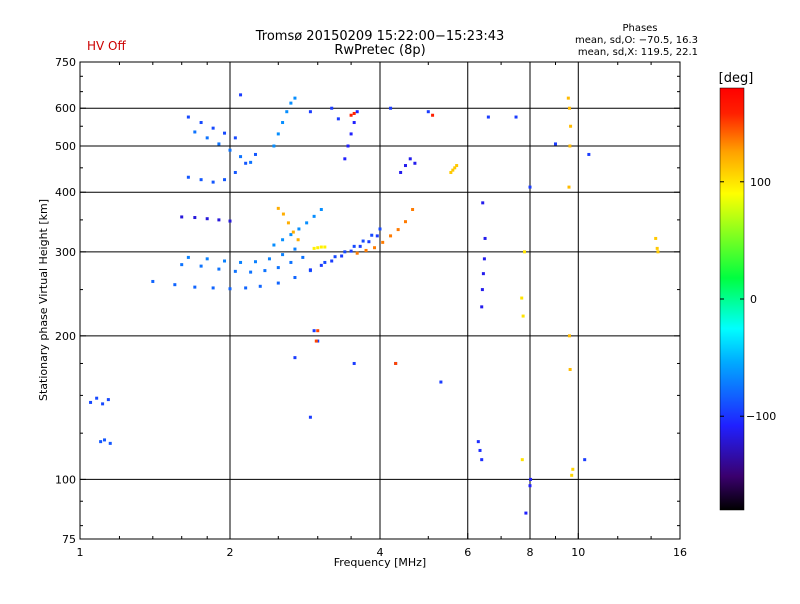  What do you see at coordinates (69, 539) in the screenshot?
I see `y-tick-label: 75` at bounding box center [69, 539].